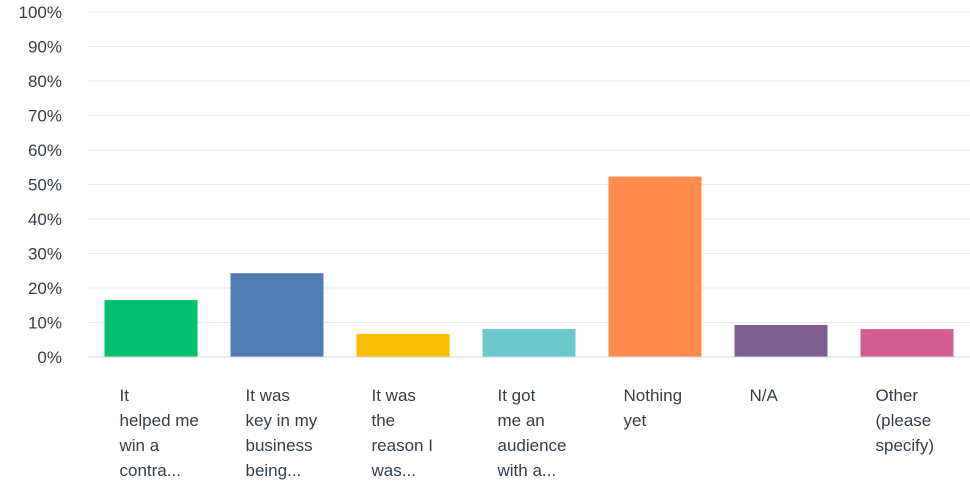 Image resolution: width=970 pixels, height=494 pixels. Describe the element at coordinates (45, 254) in the screenshot. I see `y-tick-label: 30%` at that location.